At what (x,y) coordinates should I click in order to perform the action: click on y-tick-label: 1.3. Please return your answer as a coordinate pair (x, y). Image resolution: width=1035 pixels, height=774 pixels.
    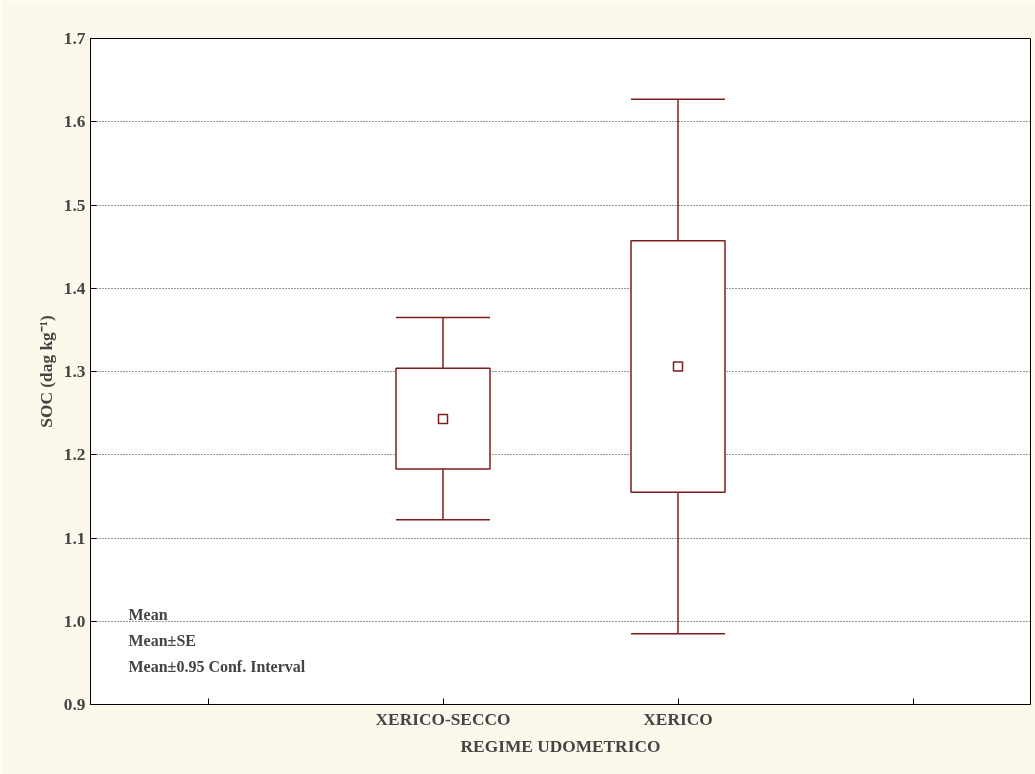
    Looking at the image, I should click on (74, 371).